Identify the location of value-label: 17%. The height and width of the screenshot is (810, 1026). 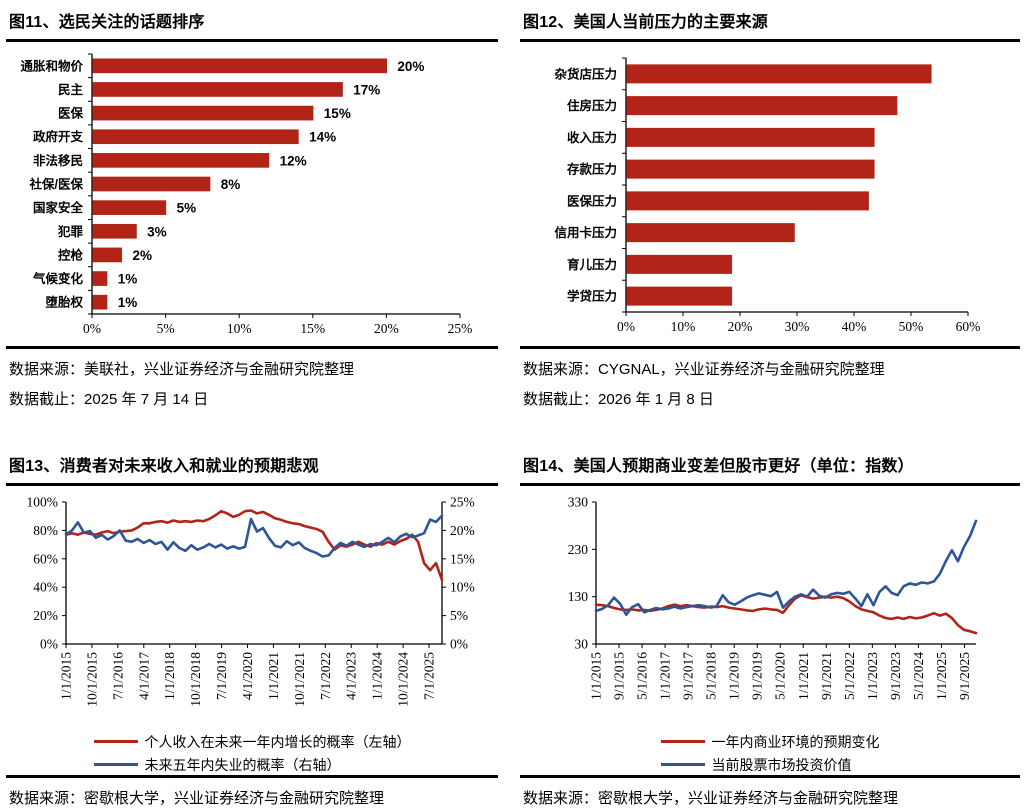
(366, 89).